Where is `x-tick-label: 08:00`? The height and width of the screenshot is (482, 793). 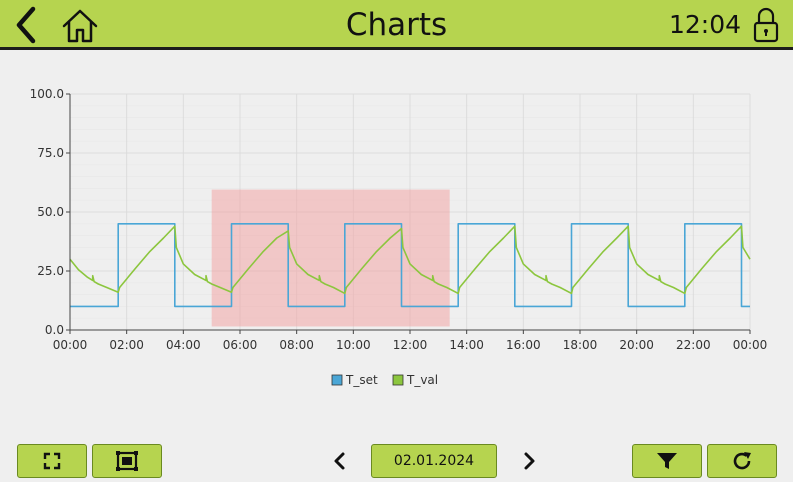
x-tick-label: 08:00 is located at coordinates (296, 345).